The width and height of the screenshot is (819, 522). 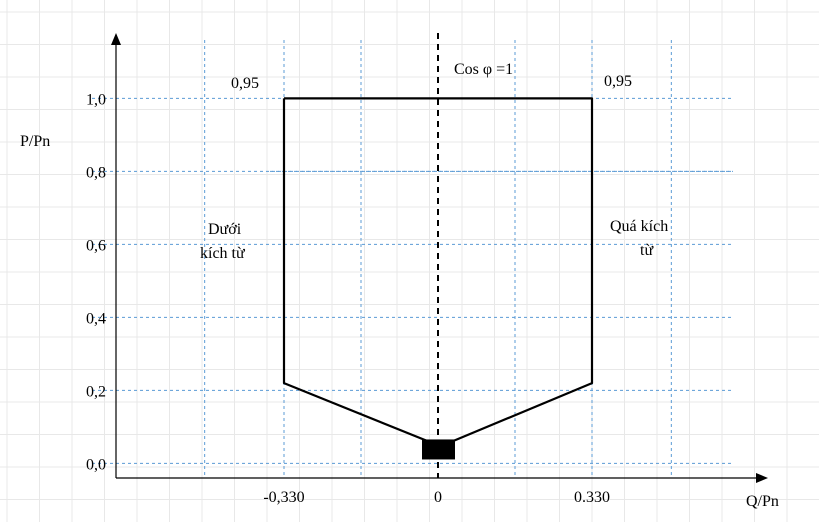 What do you see at coordinates (116, 39) in the screenshot?
I see `y-axis-arrow` at bounding box center [116, 39].